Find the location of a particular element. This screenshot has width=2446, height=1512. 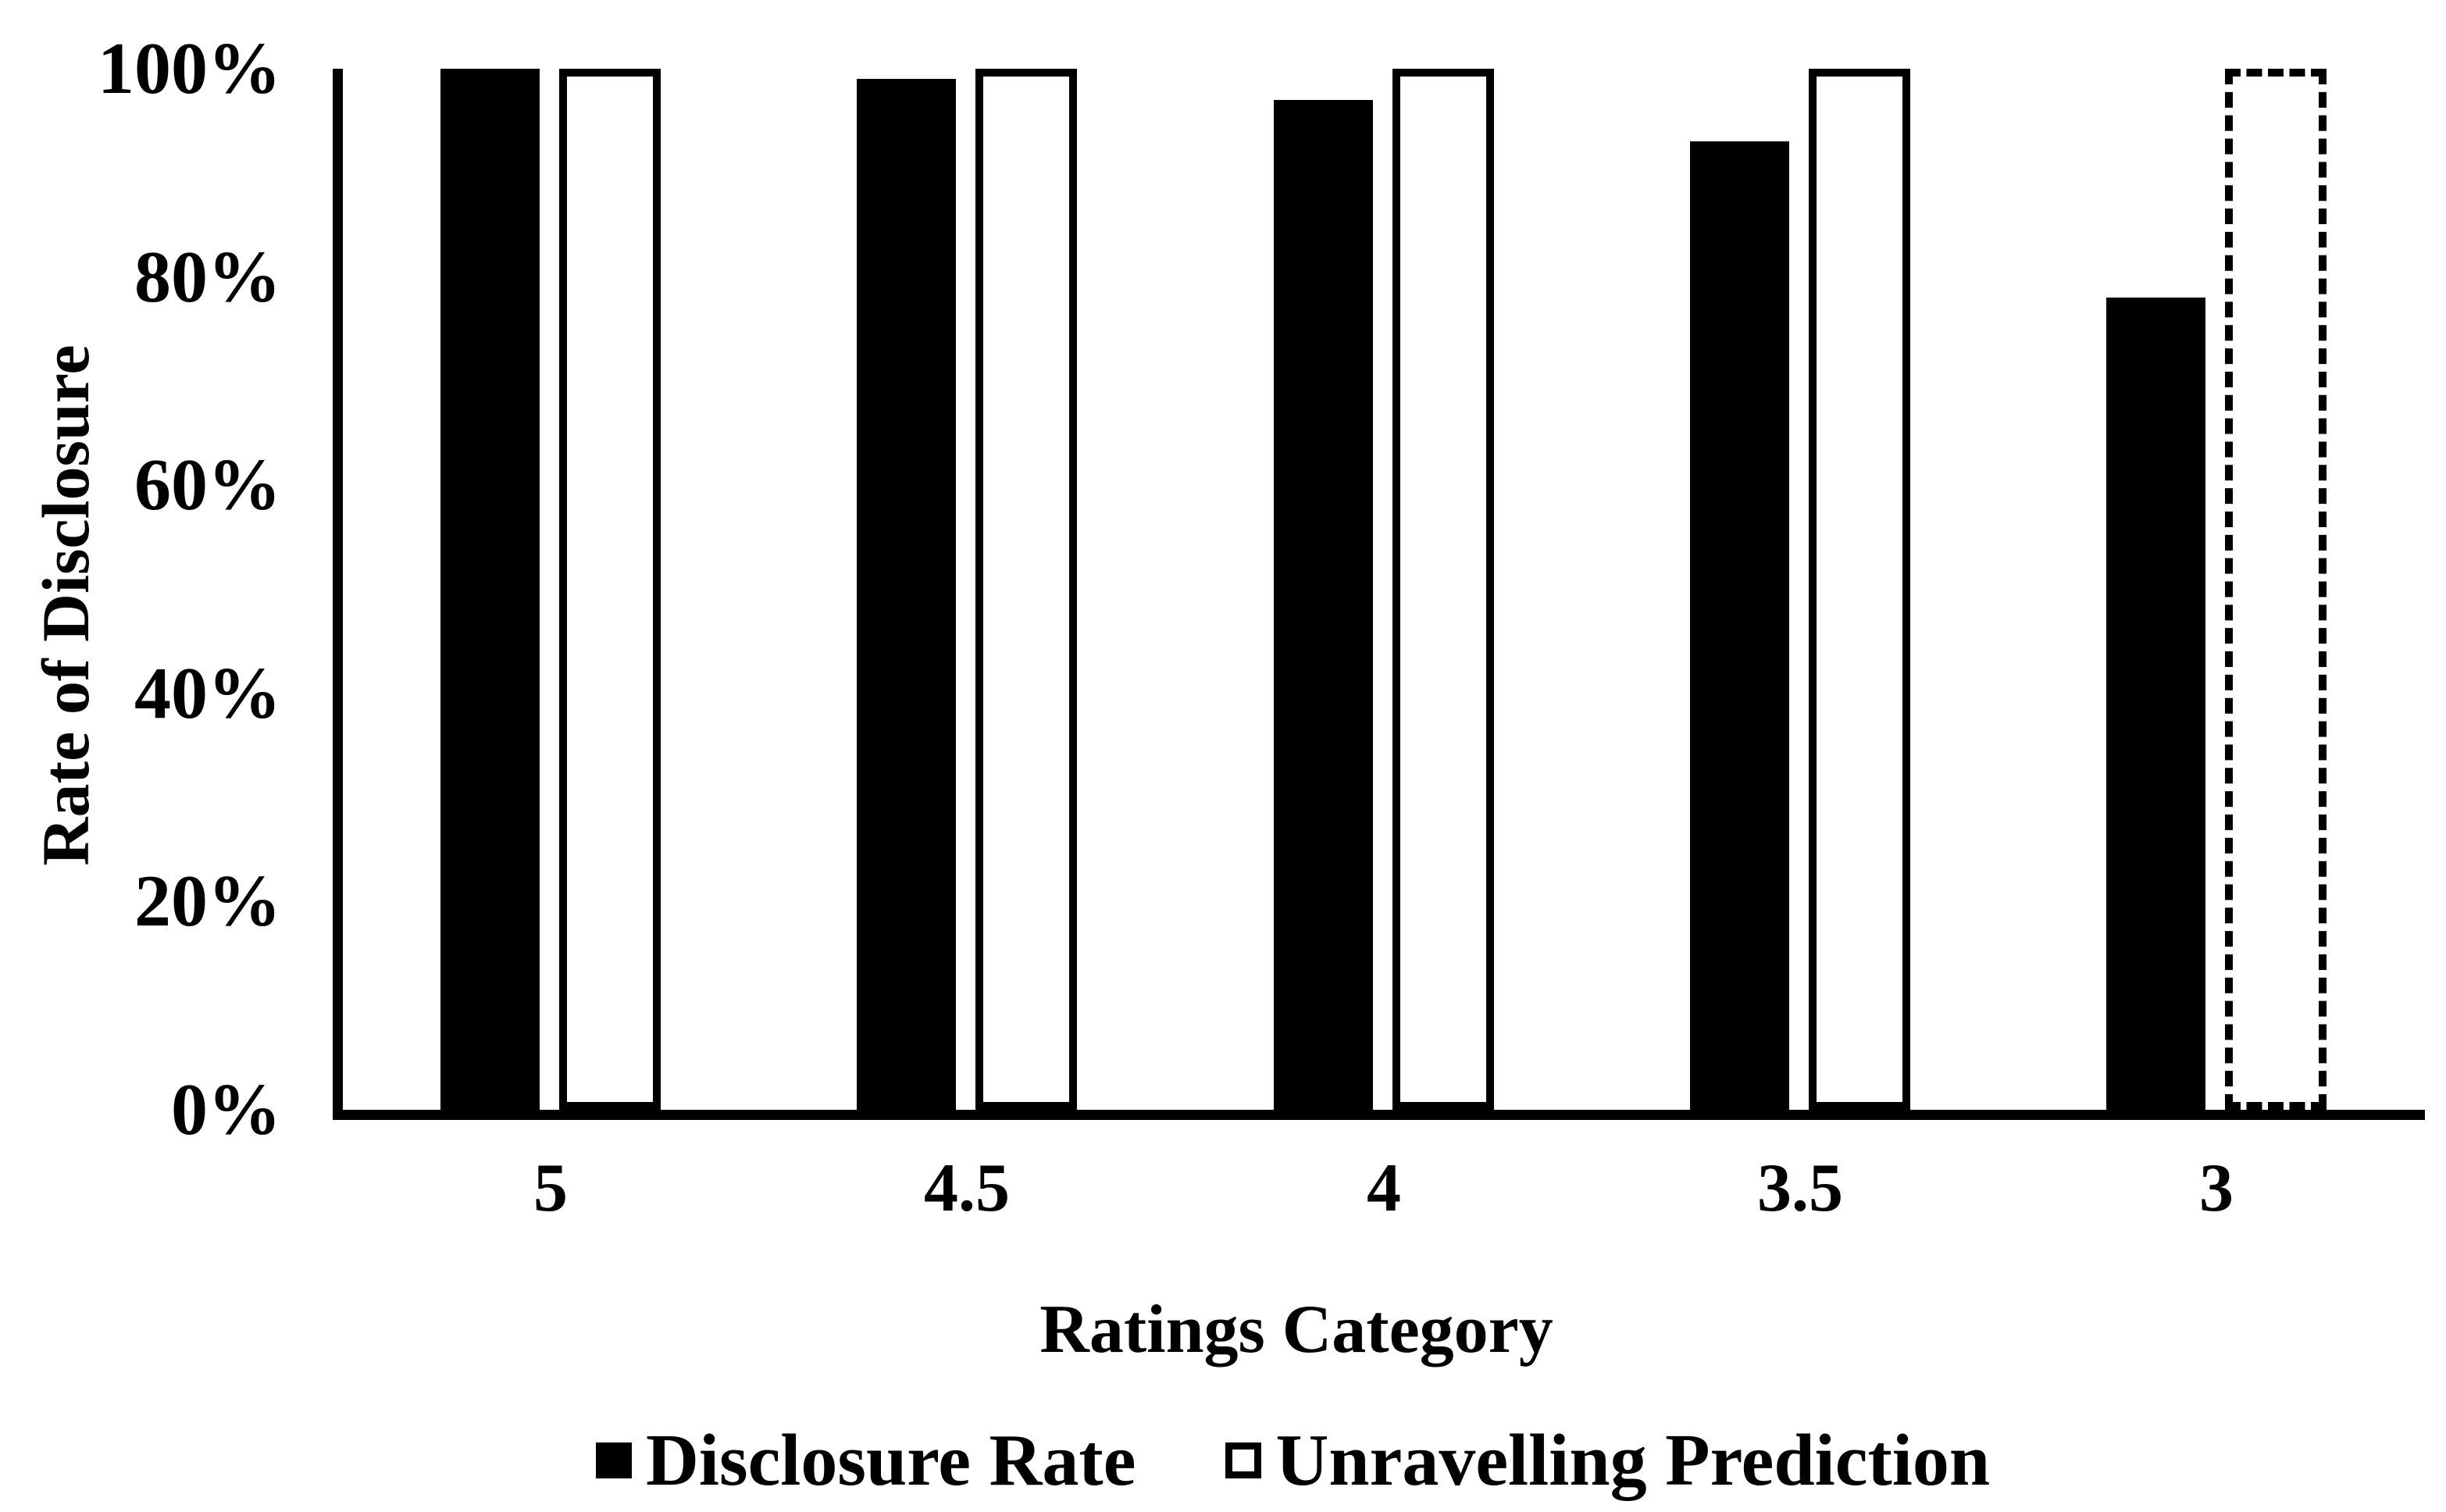

y-tick-label: 20% is located at coordinates (207, 902).